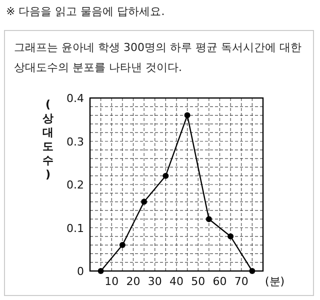  What do you see at coordinates (111, 281) in the screenshot?
I see `x-tick-label: 10` at bounding box center [111, 281].